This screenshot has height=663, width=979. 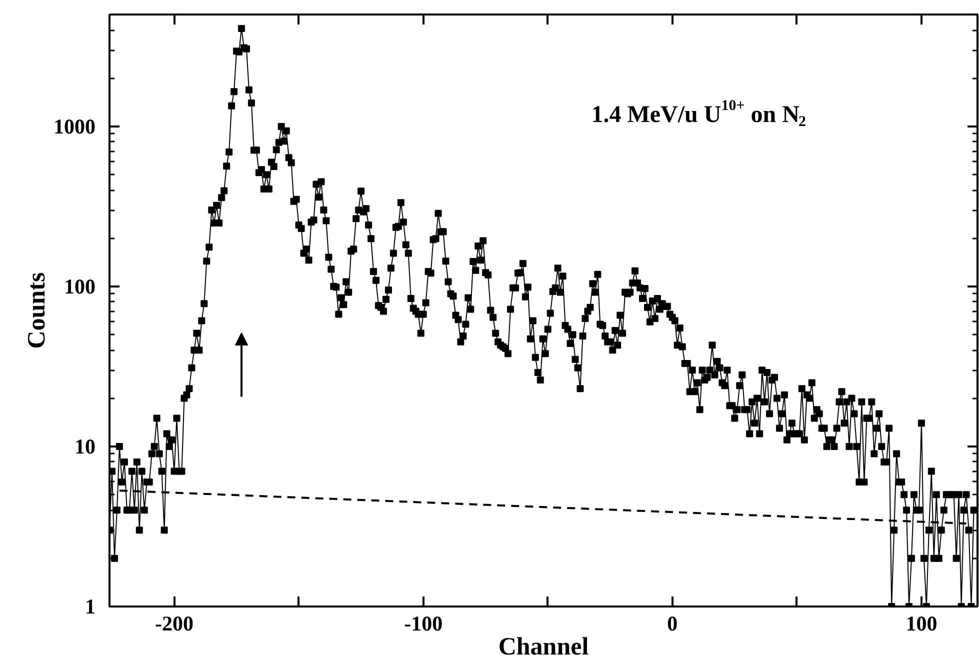 I want to click on x-tick-label: -200, so click(x=174, y=624).